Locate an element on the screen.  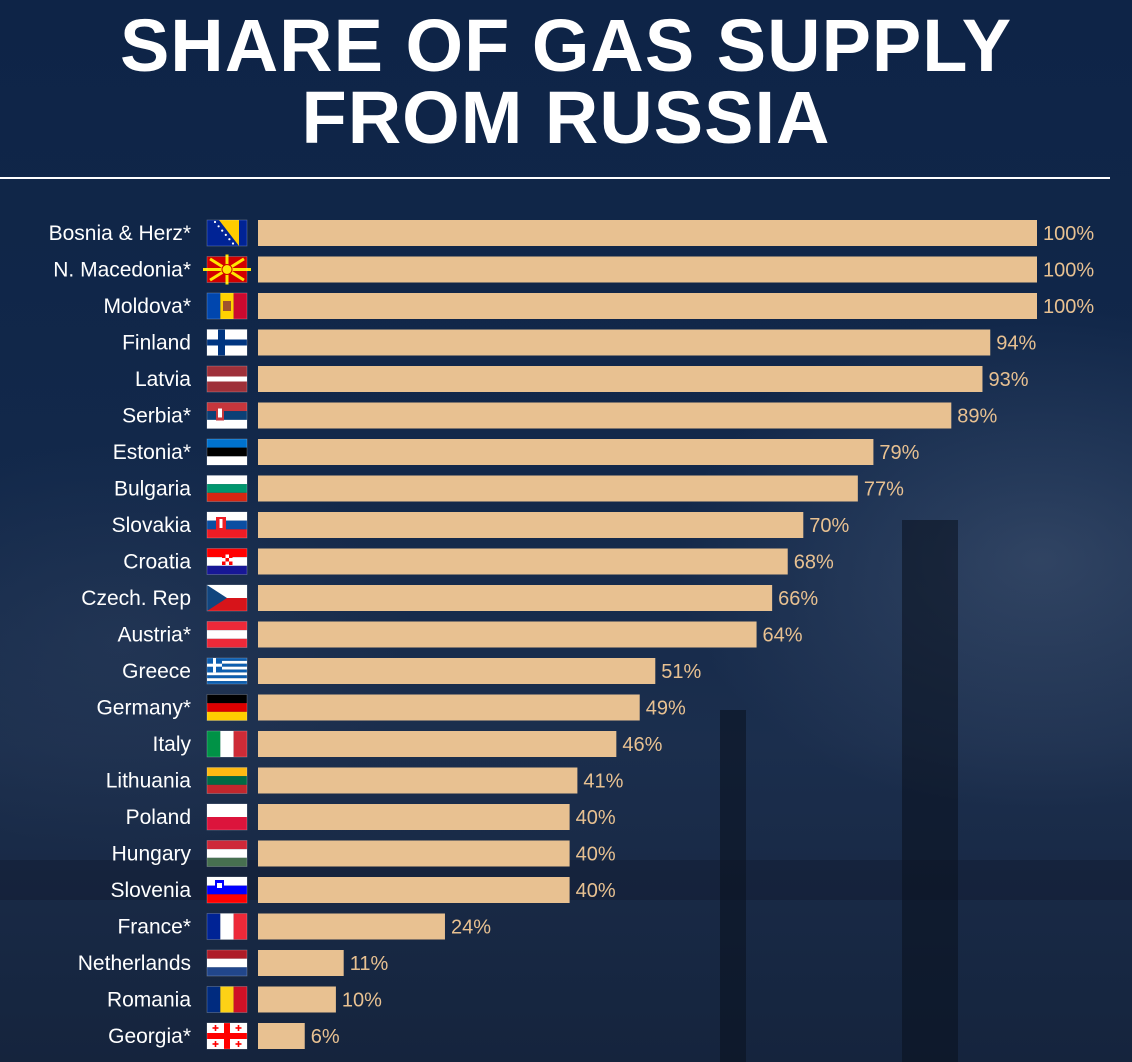
country-label: Hungary is located at coordinates (152, 854).